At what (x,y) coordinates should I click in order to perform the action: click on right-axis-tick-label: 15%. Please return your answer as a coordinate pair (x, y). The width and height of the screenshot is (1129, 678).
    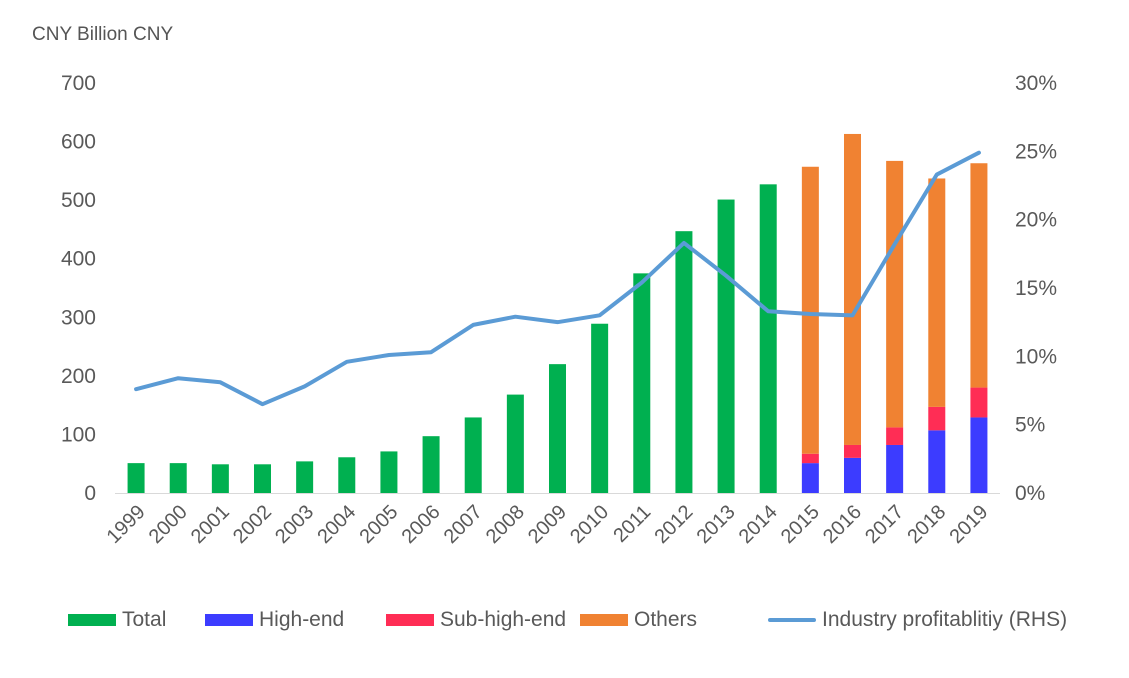
    Looking at the image, I should click on (1036, 288).